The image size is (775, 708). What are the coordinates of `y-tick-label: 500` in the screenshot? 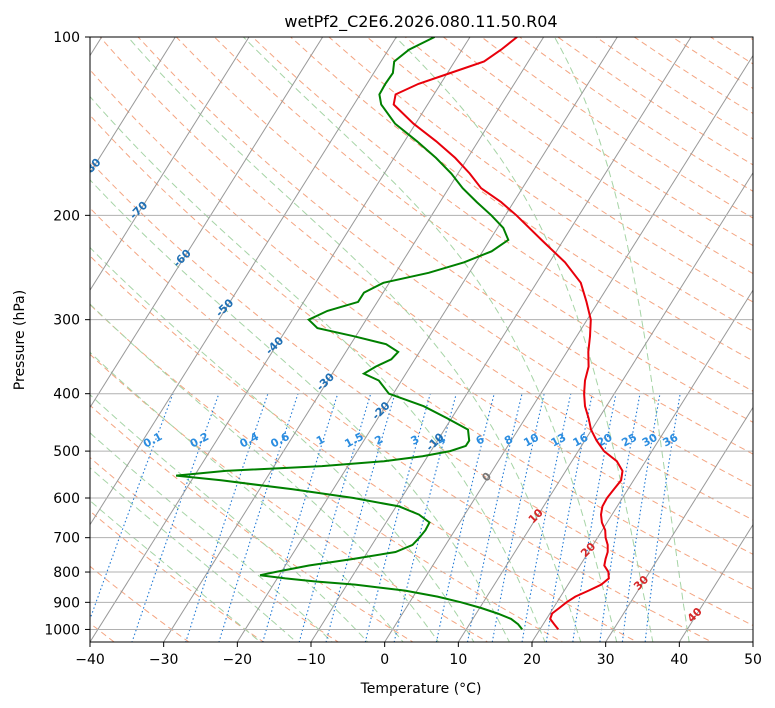 It's located at (66, 452).